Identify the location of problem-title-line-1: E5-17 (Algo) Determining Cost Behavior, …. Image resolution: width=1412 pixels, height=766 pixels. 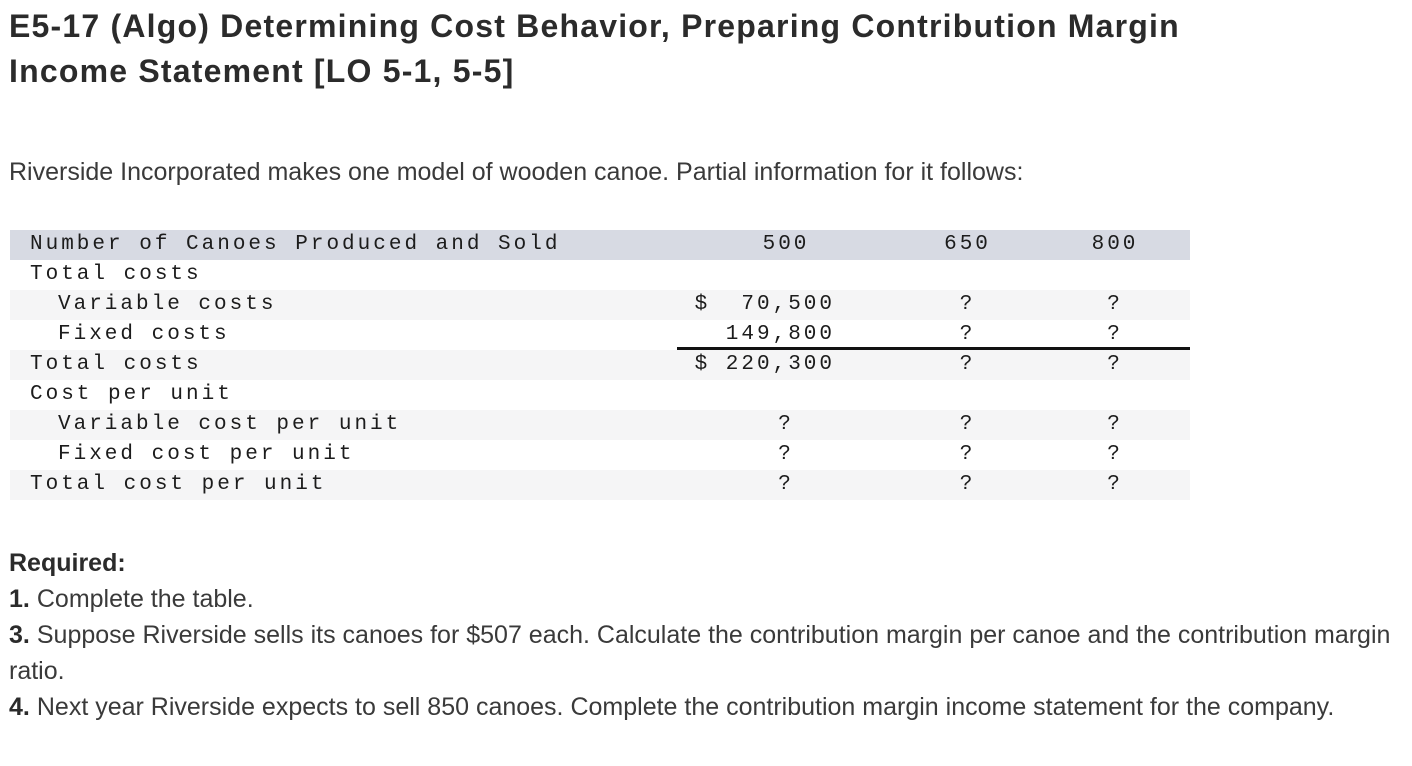
(594, 26).